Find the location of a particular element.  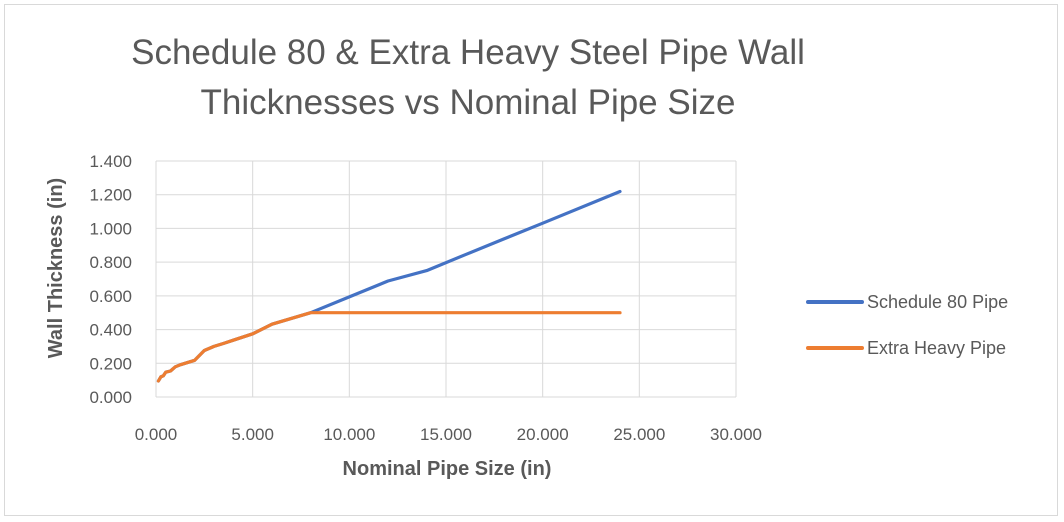

y-tick-label: 1.400 is located at coordinates (110, 161).